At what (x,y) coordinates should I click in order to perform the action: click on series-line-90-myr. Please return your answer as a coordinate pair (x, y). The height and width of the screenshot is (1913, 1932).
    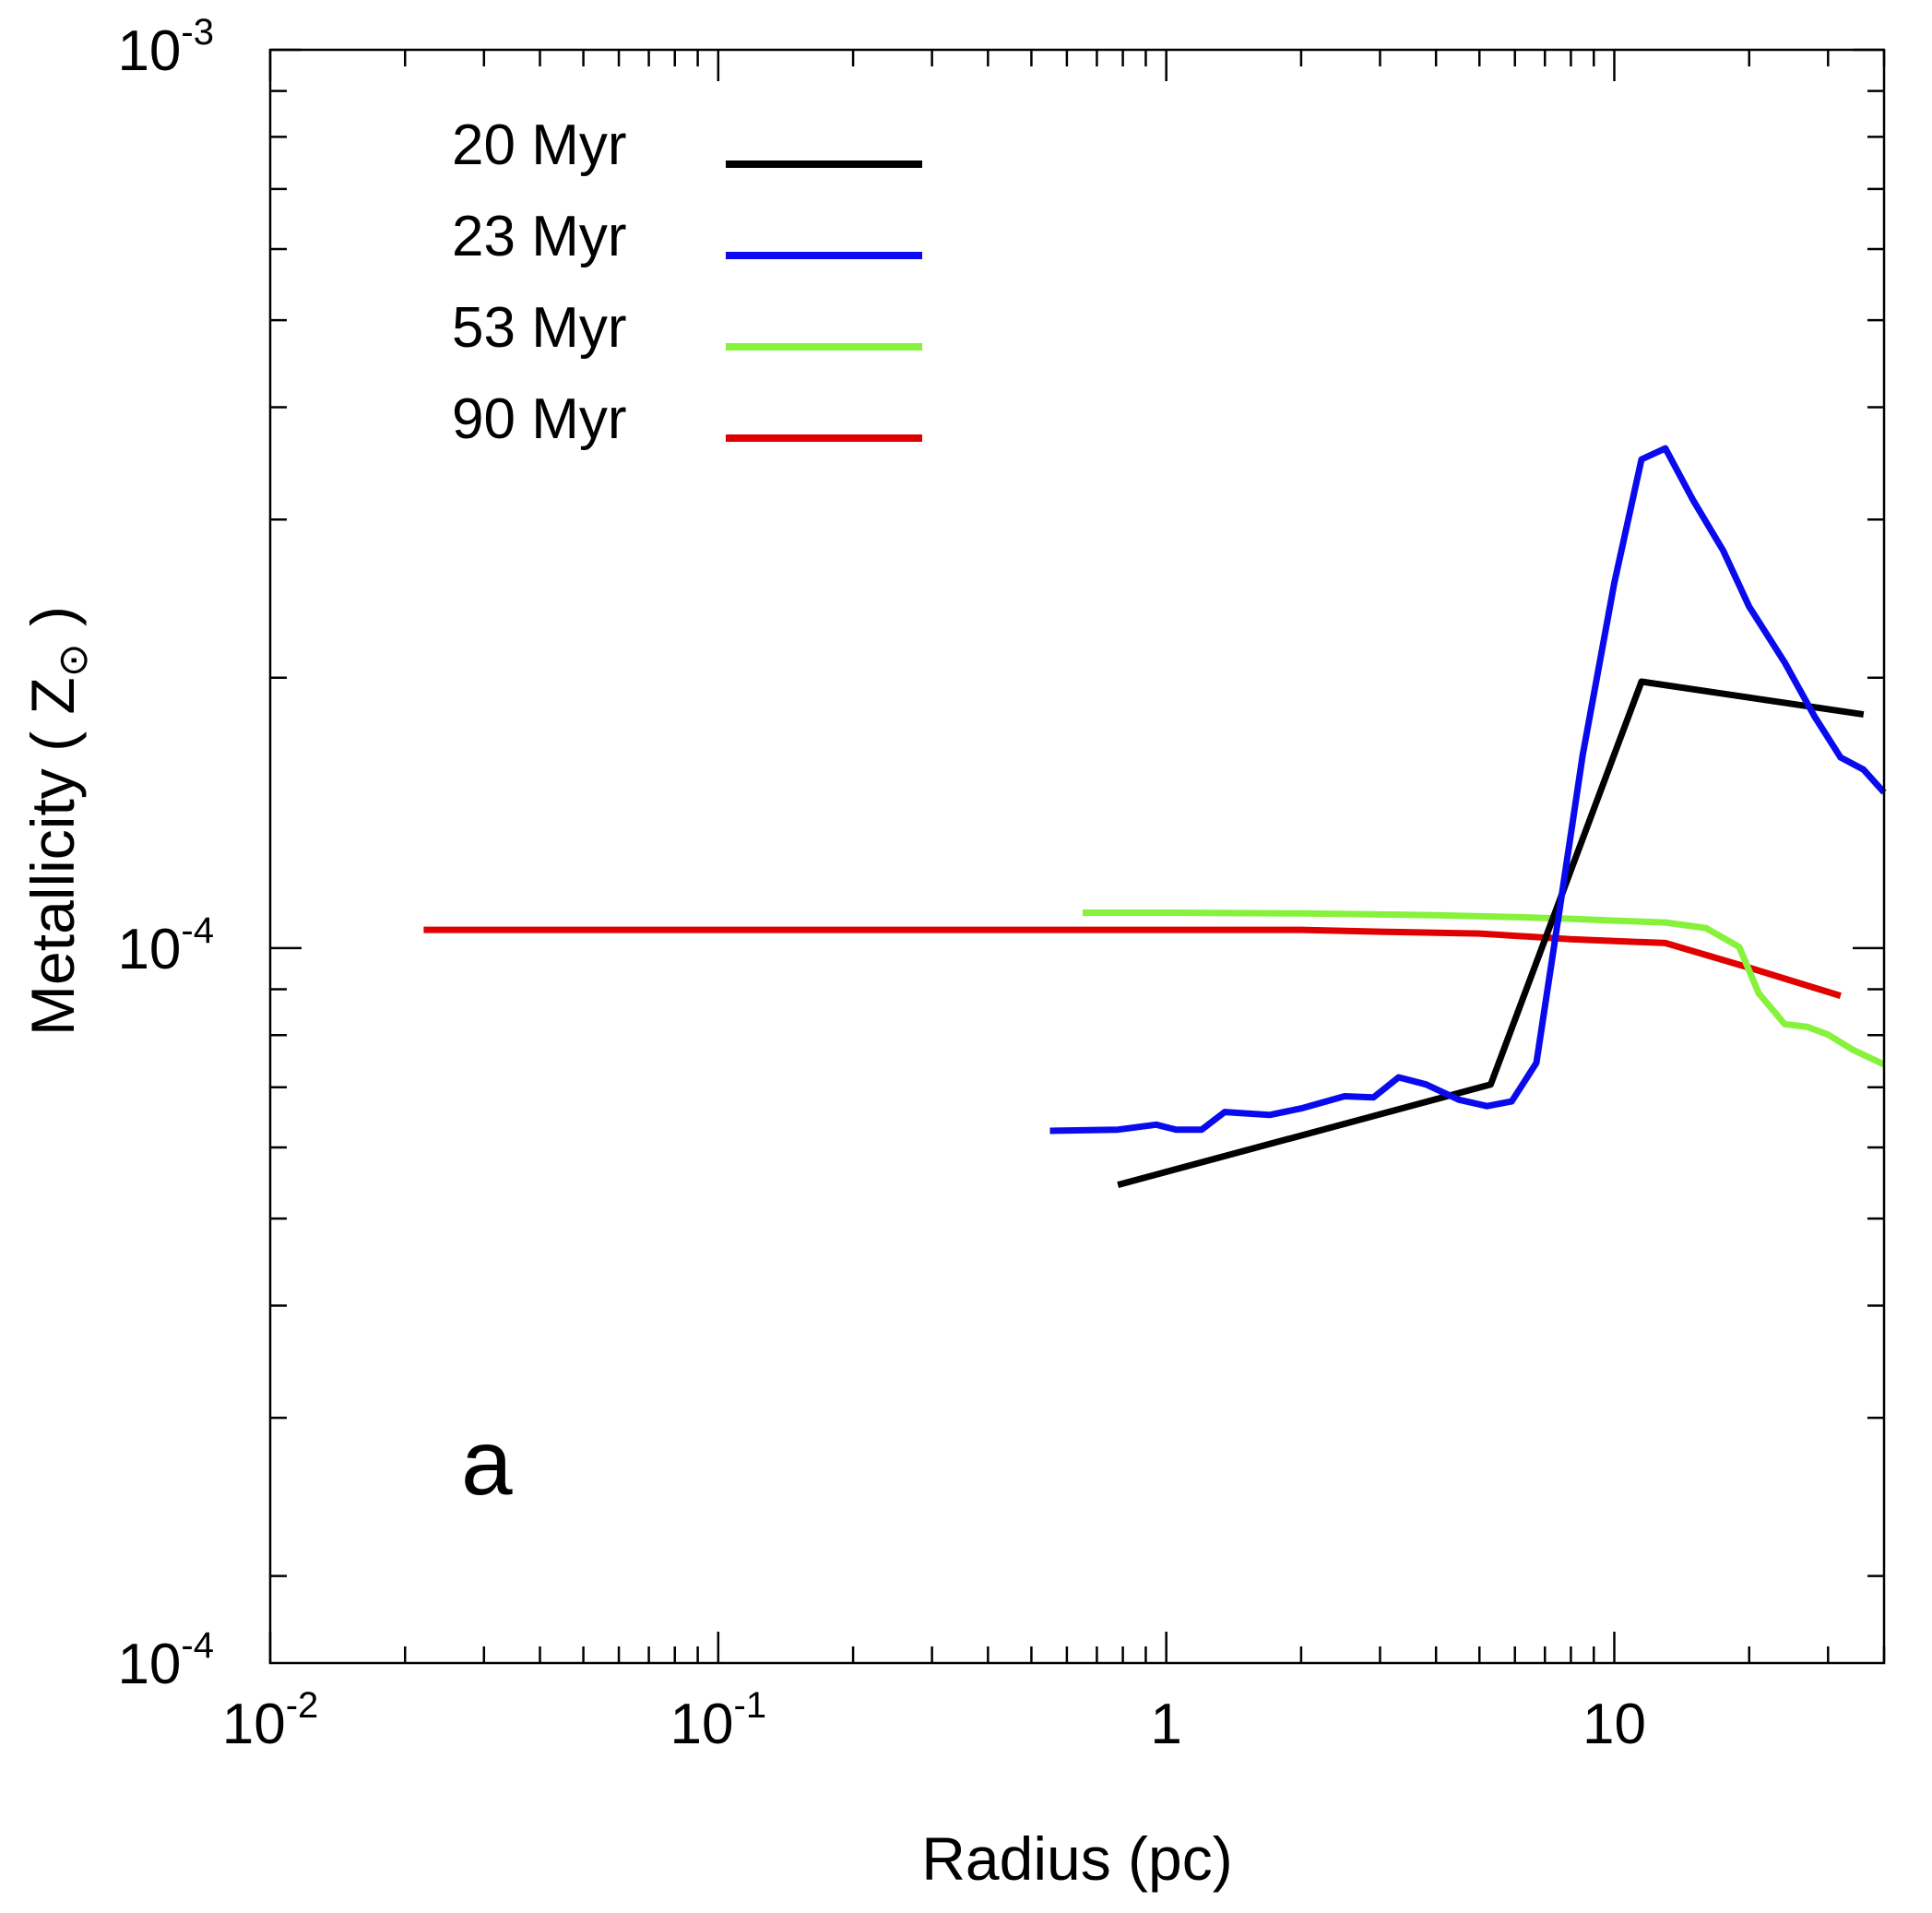
    Looking at the image, I should click on (1133, 962).